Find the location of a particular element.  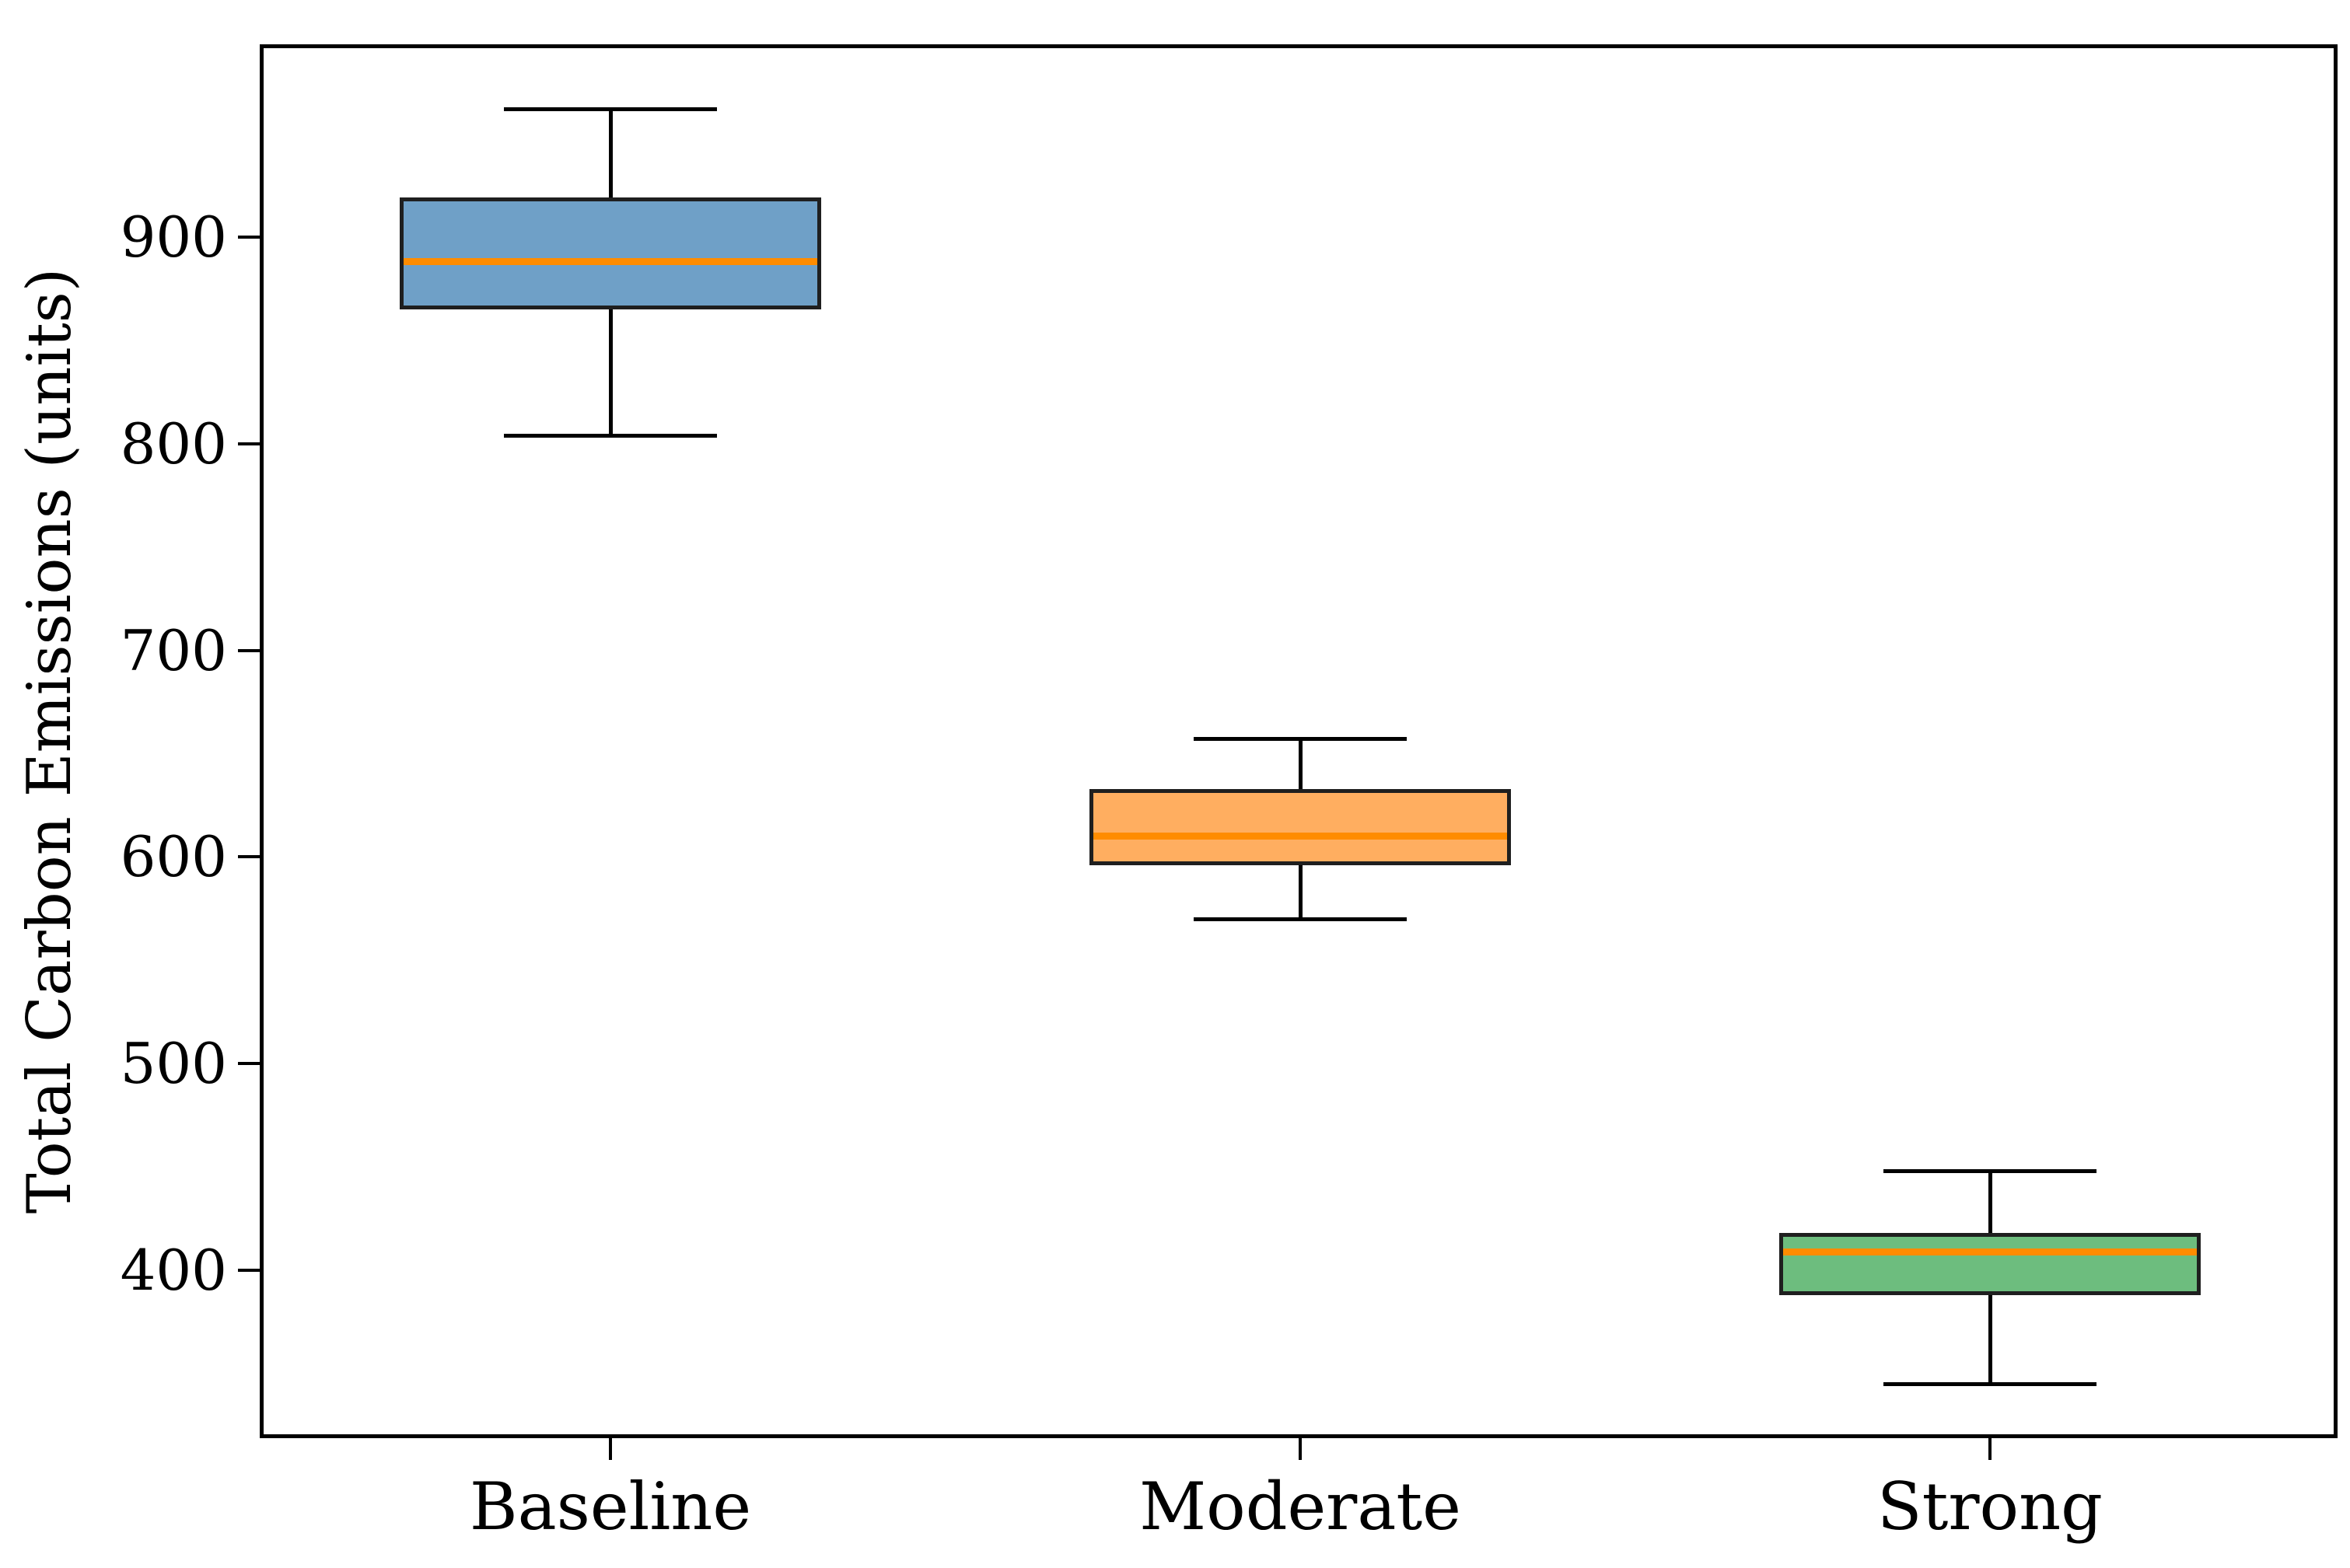

x-tick-label-strong: Strong is located at coordinates (1990, 1506).